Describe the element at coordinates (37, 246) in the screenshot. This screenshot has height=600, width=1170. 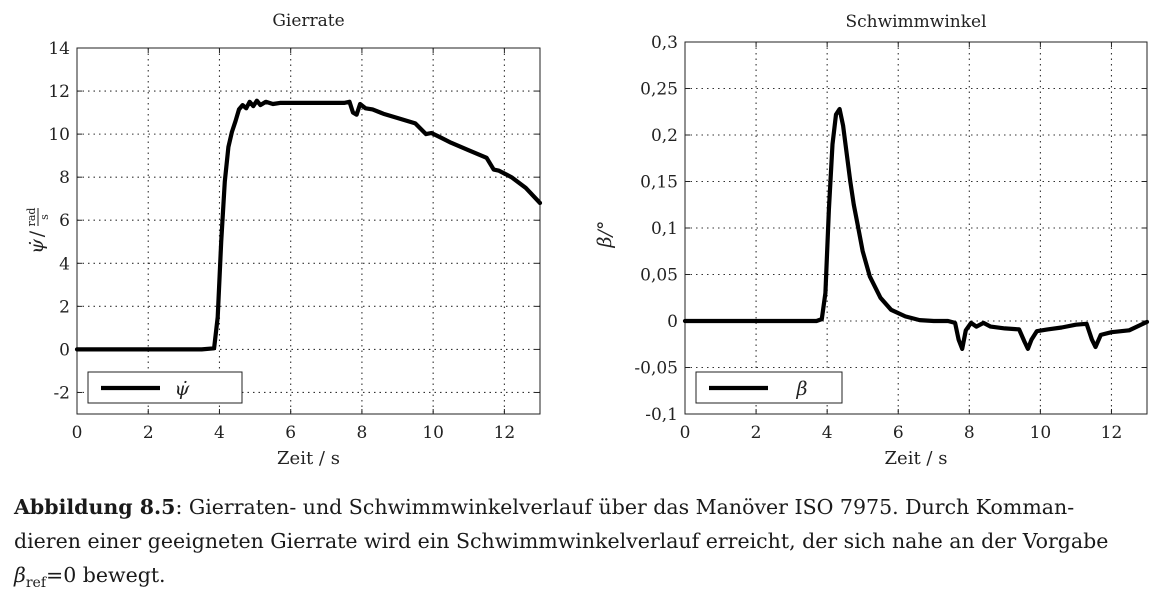
I see `y-axis-label-symbol: ψ̇` at that location.